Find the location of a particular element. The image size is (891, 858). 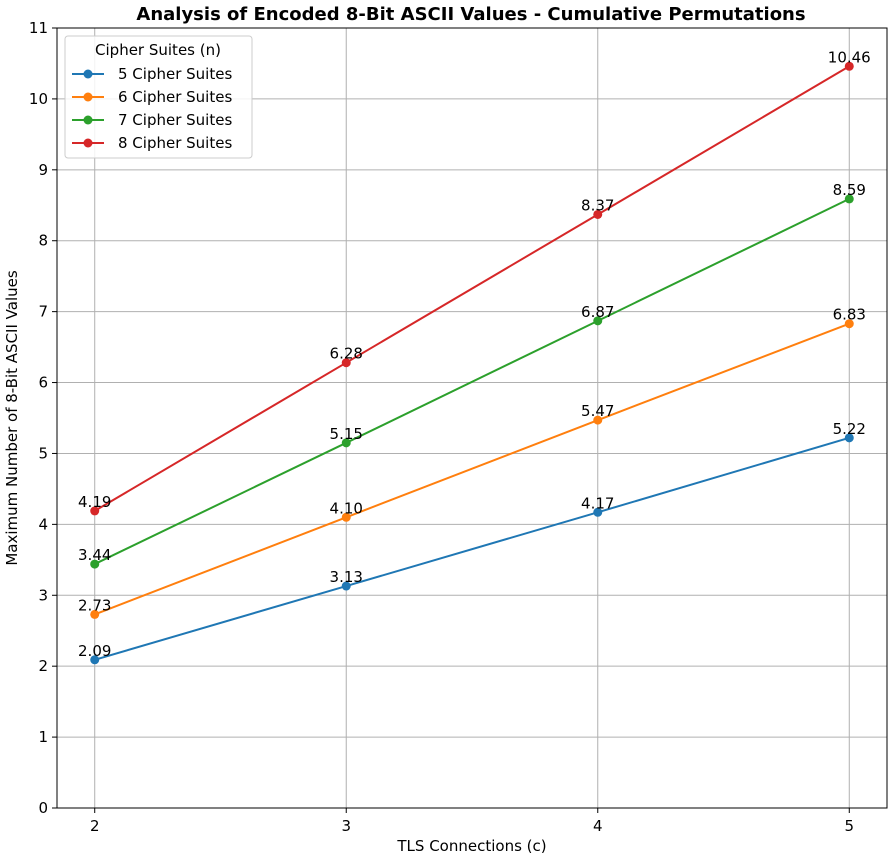

data-label: 2.09 is located at coordinates (94, 651).